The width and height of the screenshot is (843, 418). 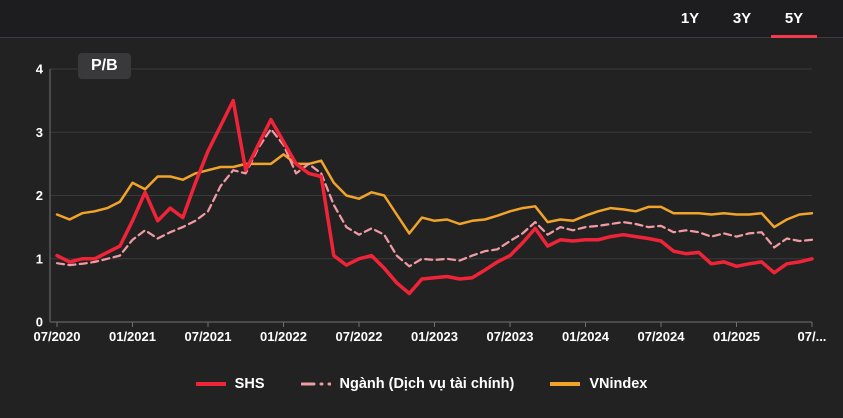 What do you see at coordinates (421, 19) in the screenshot?
I see `time-range-bar: 1Y 3Y 5Y` at bounding box center [421, 19].